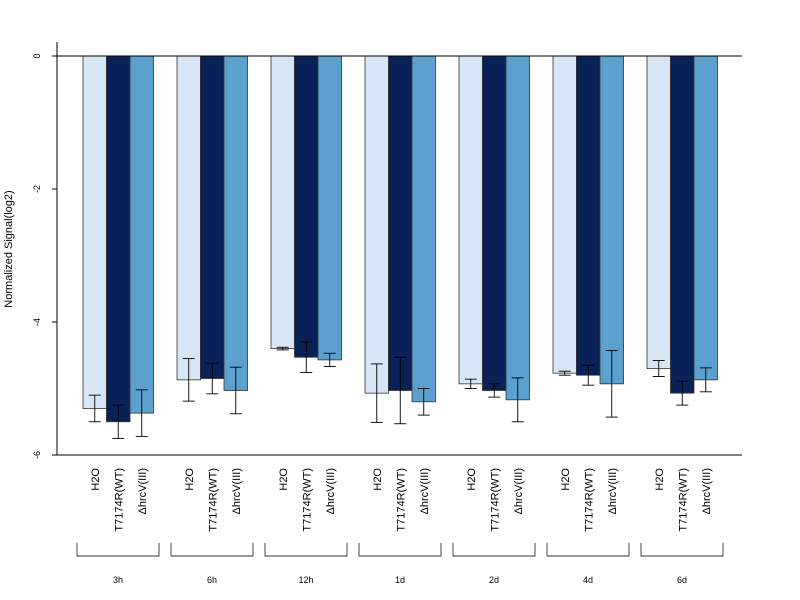  I want to click on group-label: 3h, so click(118, 580).